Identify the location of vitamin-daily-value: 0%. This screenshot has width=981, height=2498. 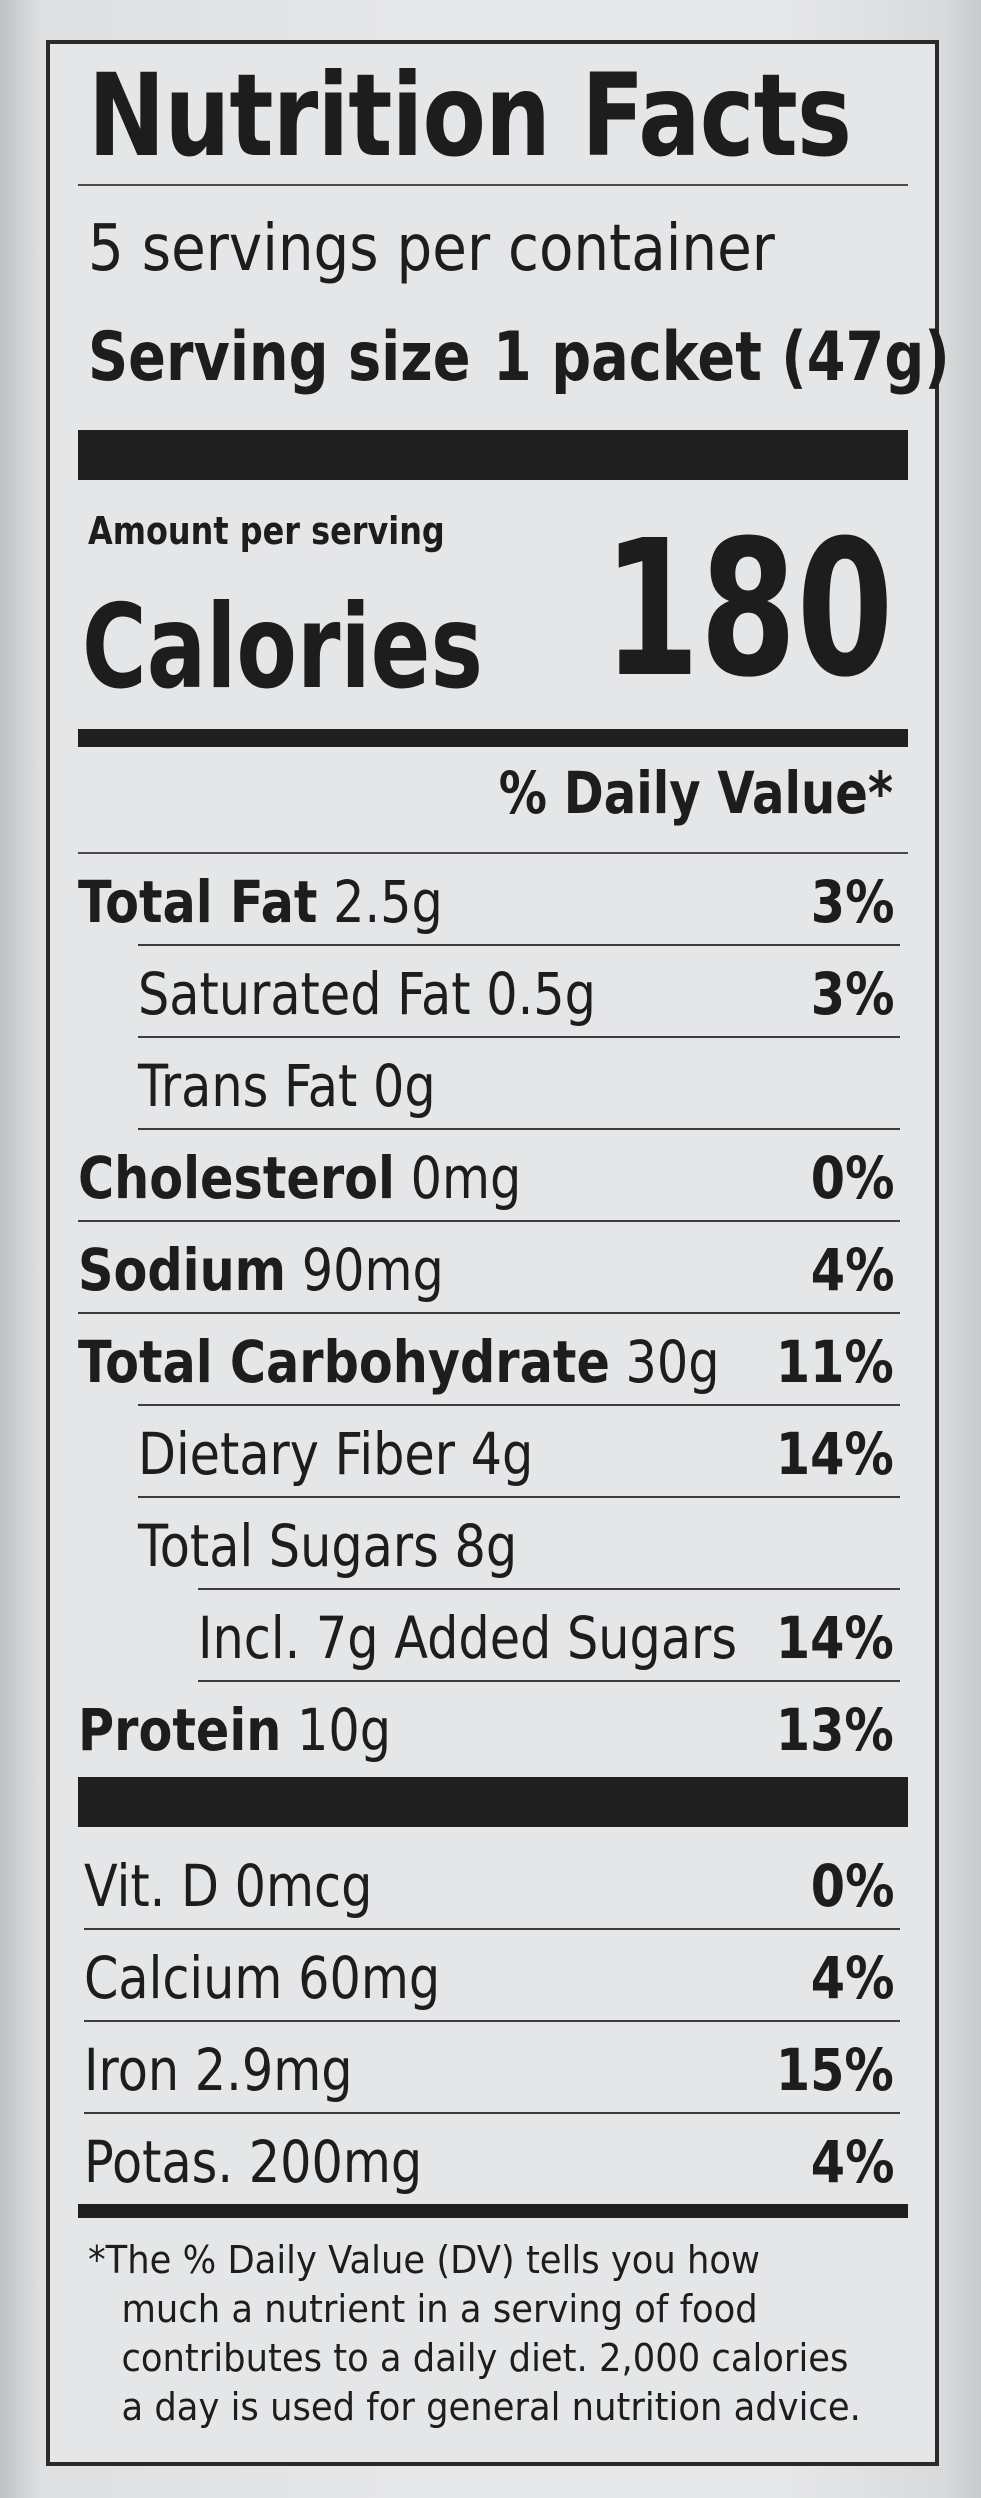
(852, 1886).